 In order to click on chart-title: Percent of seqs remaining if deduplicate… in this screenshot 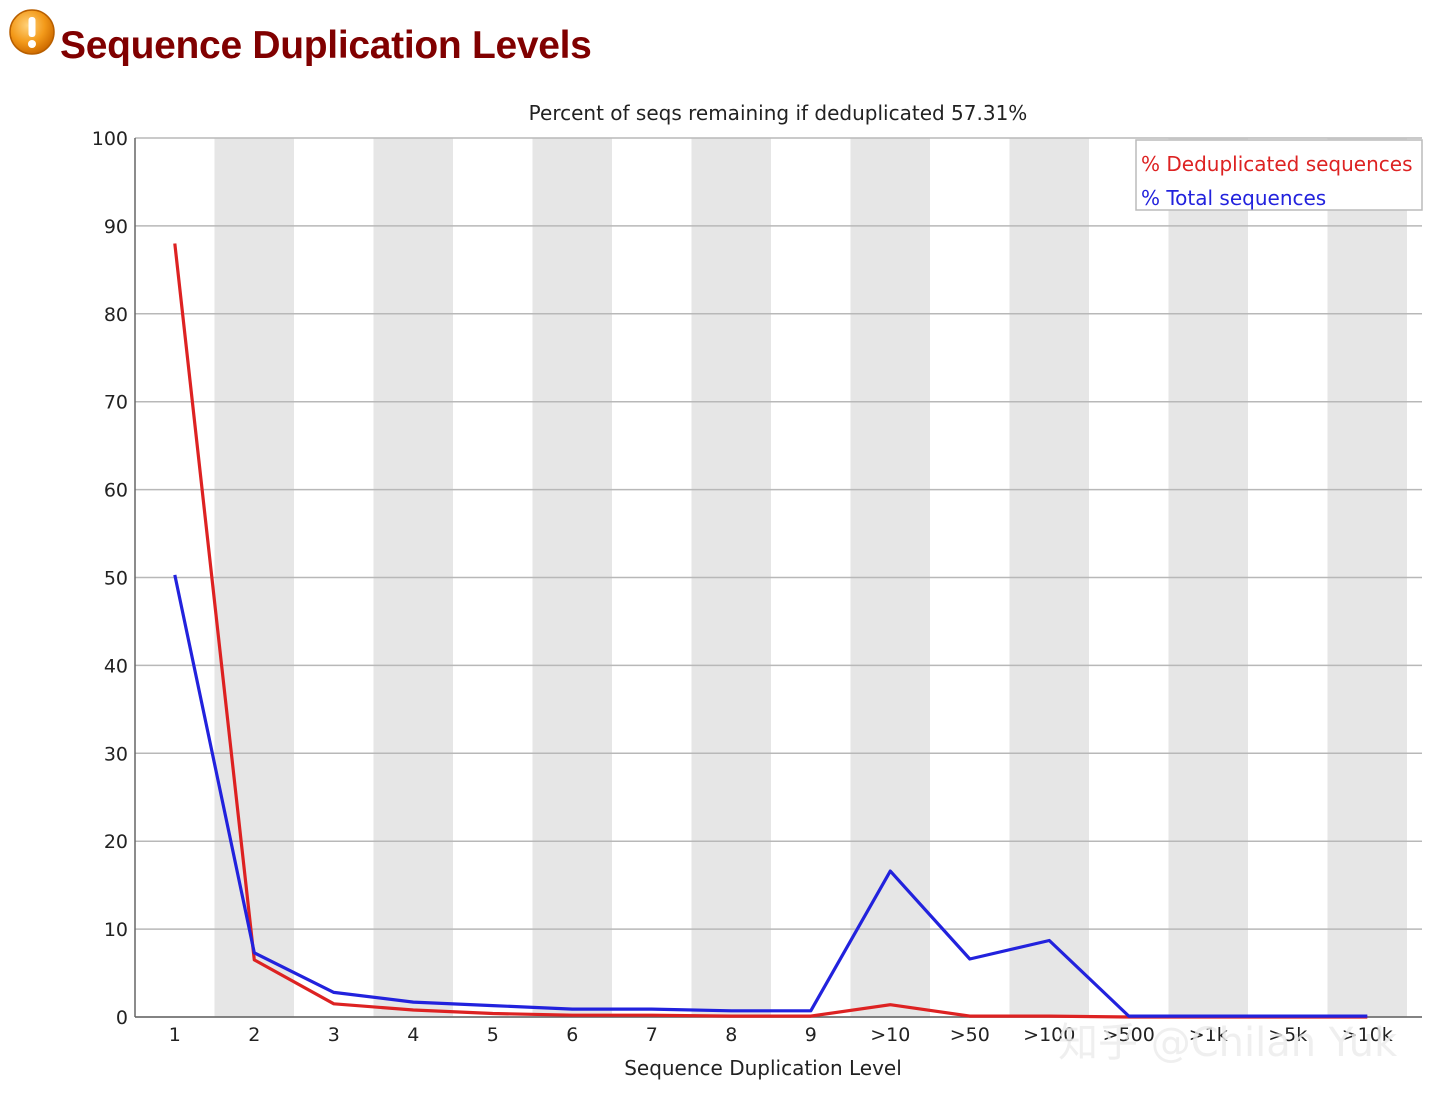, I will do `click(778, 113)`.